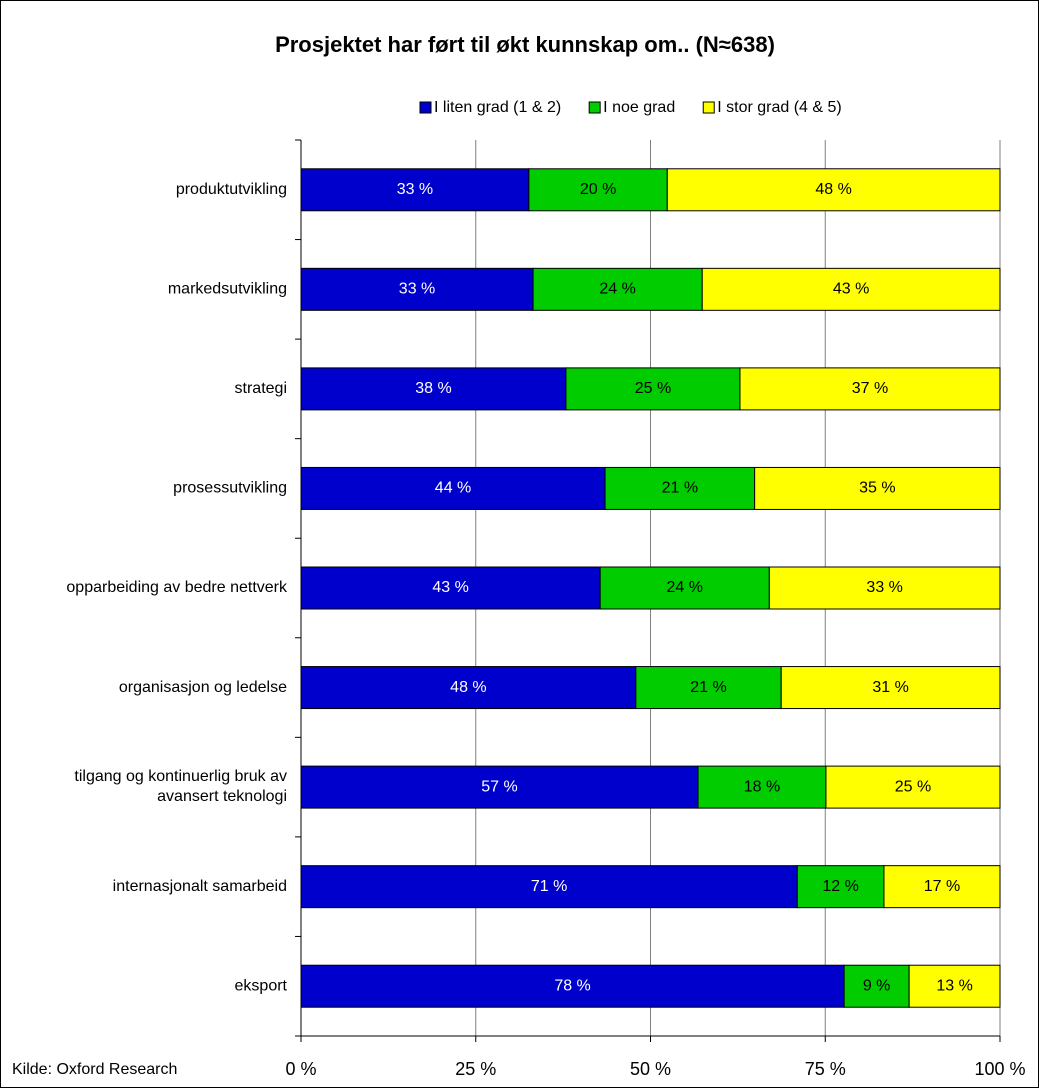 Image resolution: width=1039 pixels, height=1088 pixels. What do you see at coordinates (497, 107) in the screenshot?
I see `legend-label: I liten grad (1 & 2)` at bounding box center [497, 107].